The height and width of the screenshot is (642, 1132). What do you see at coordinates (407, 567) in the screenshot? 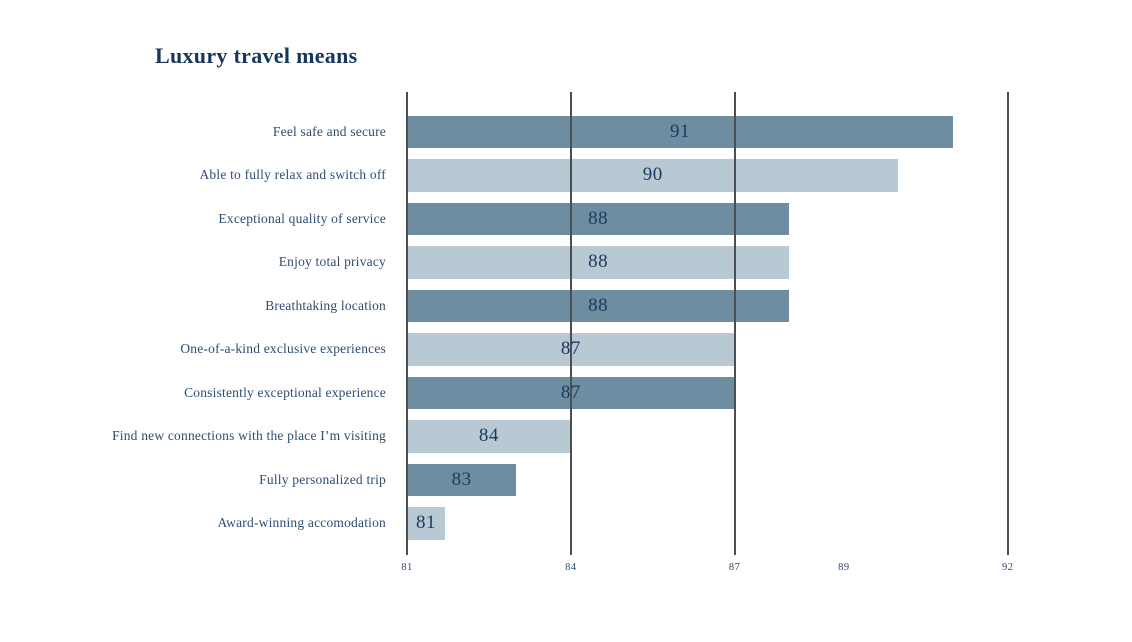
I see `x-axis-tick: 81` at bounding box center [407, 567].